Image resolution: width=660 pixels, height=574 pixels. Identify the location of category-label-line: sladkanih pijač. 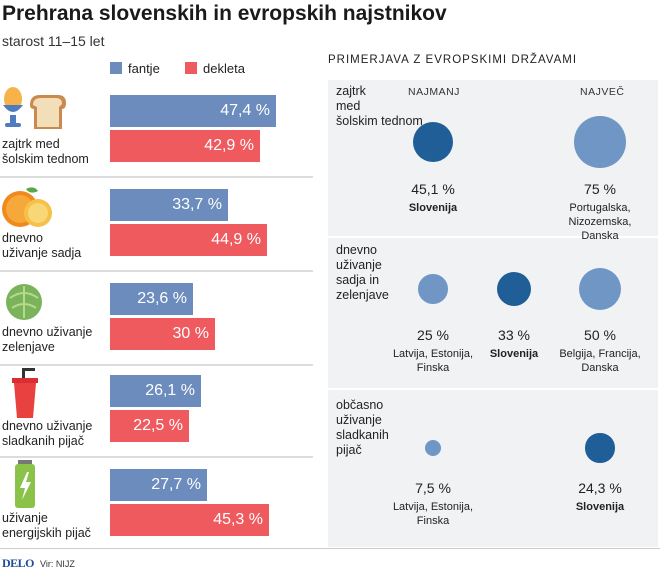
(43, 441).